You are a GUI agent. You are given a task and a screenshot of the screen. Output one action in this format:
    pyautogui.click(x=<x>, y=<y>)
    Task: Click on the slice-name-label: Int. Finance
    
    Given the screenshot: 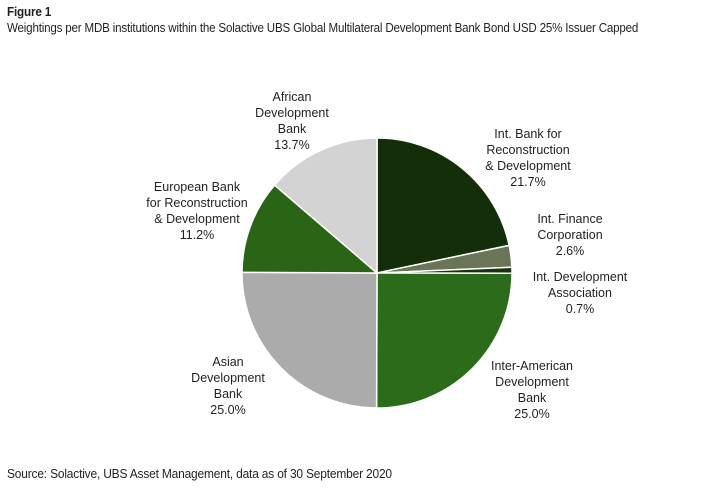 What is the action you would take?
    pyautogui.click(x=569, y=219)
    